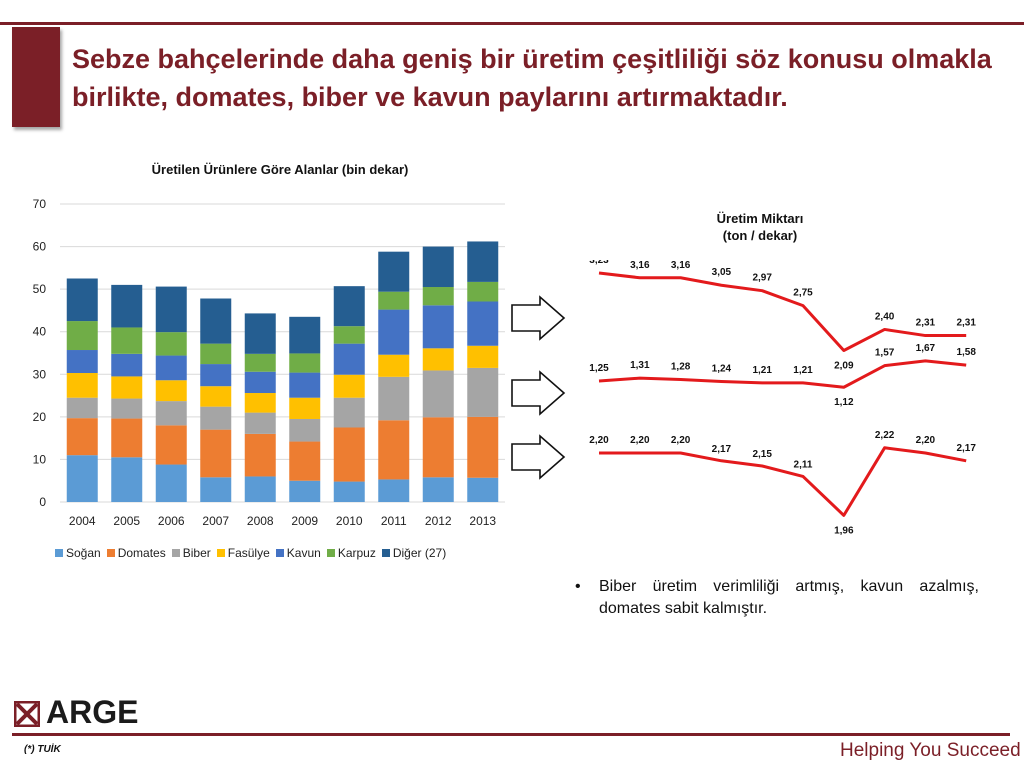 This screenshot has height=768, width=1024. Describe the element at coordinates (126, 521) in the screenshot. I see `x-tick-label: 2005` at that location.